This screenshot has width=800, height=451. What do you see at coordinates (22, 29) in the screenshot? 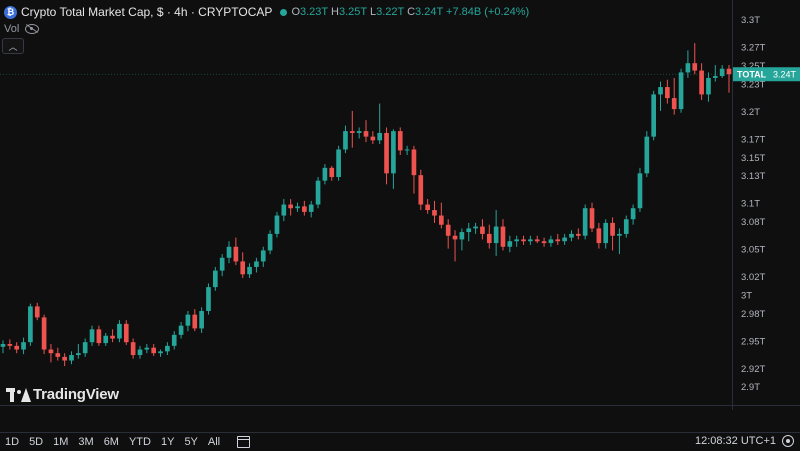
I see `volume-row: Vol` at bounding box center [22, 29].